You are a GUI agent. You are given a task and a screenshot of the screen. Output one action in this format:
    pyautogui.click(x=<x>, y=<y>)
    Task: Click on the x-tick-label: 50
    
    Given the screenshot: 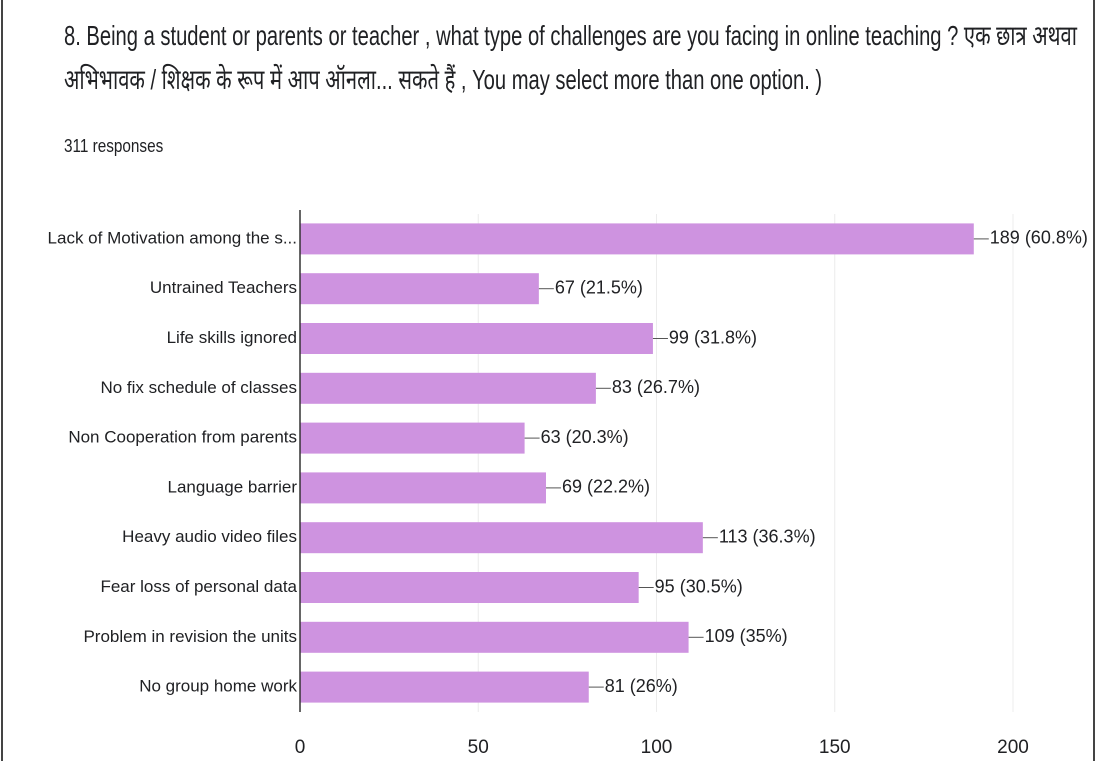 What is the action you would take?
    pyautogui.click(x=478, y=747)
    